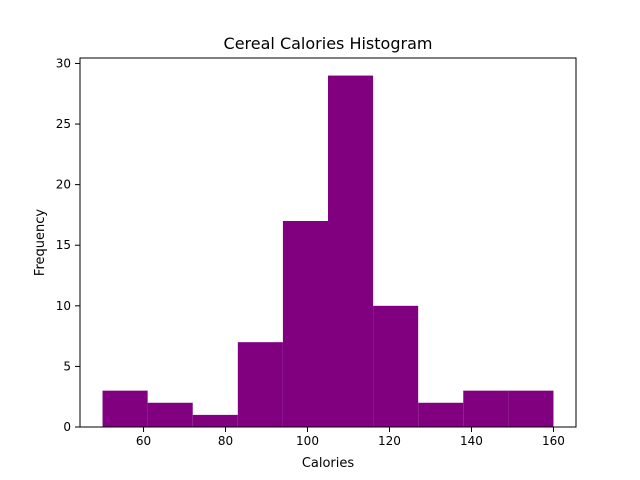 The height and width of the screenshot is (480, 640). Describe the element at coordinates (350, 437) in the screenshot. I see `x-axis-ticks: 60 80 100 120 140 160` at that location.